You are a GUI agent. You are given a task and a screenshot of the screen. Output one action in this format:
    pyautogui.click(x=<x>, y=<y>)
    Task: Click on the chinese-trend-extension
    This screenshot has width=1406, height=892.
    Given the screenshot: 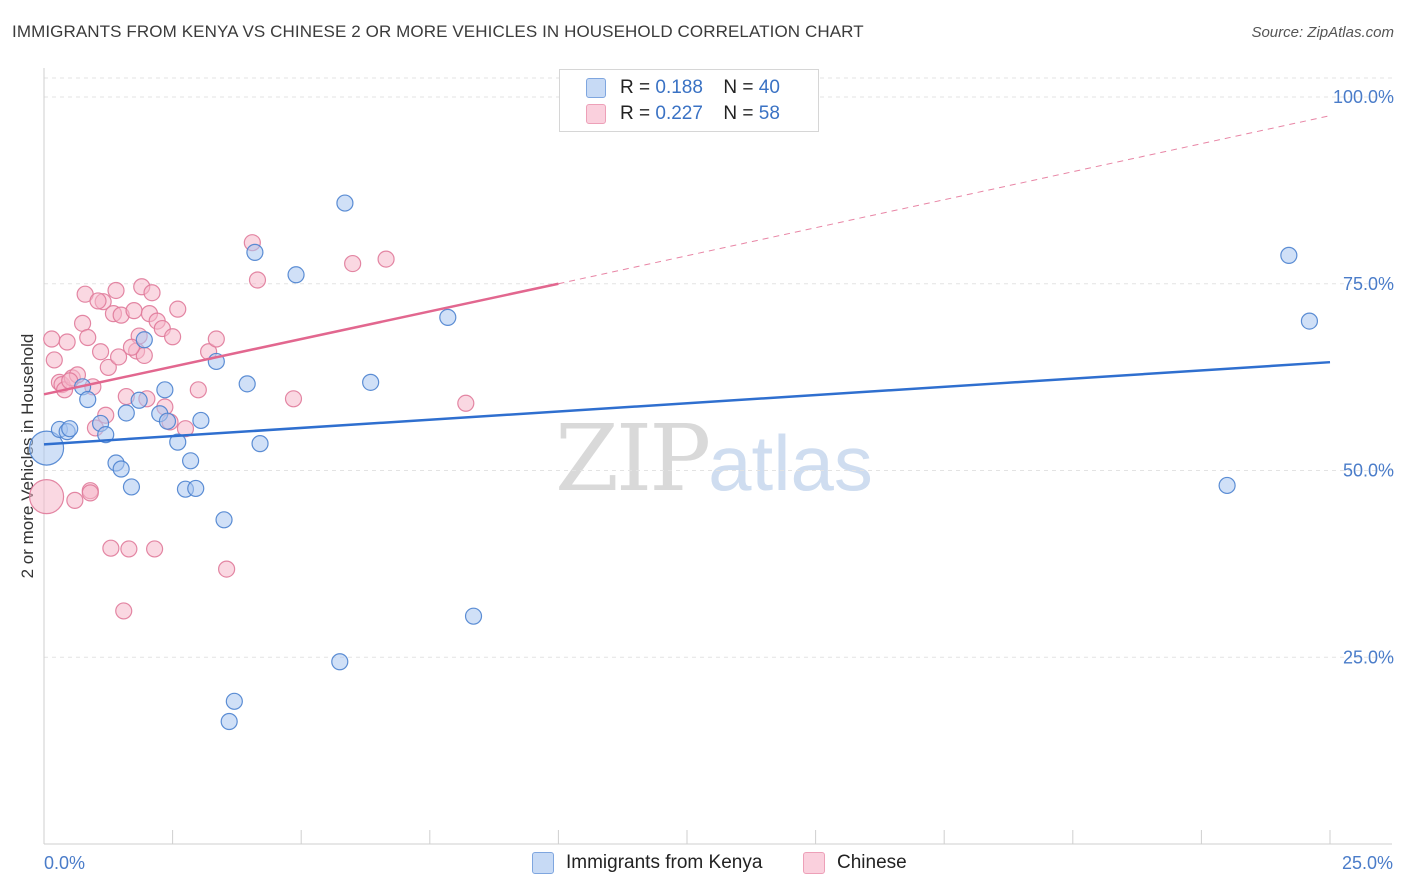 What is the action you would take?
    pyautogui.click(x=944, y=200)
    